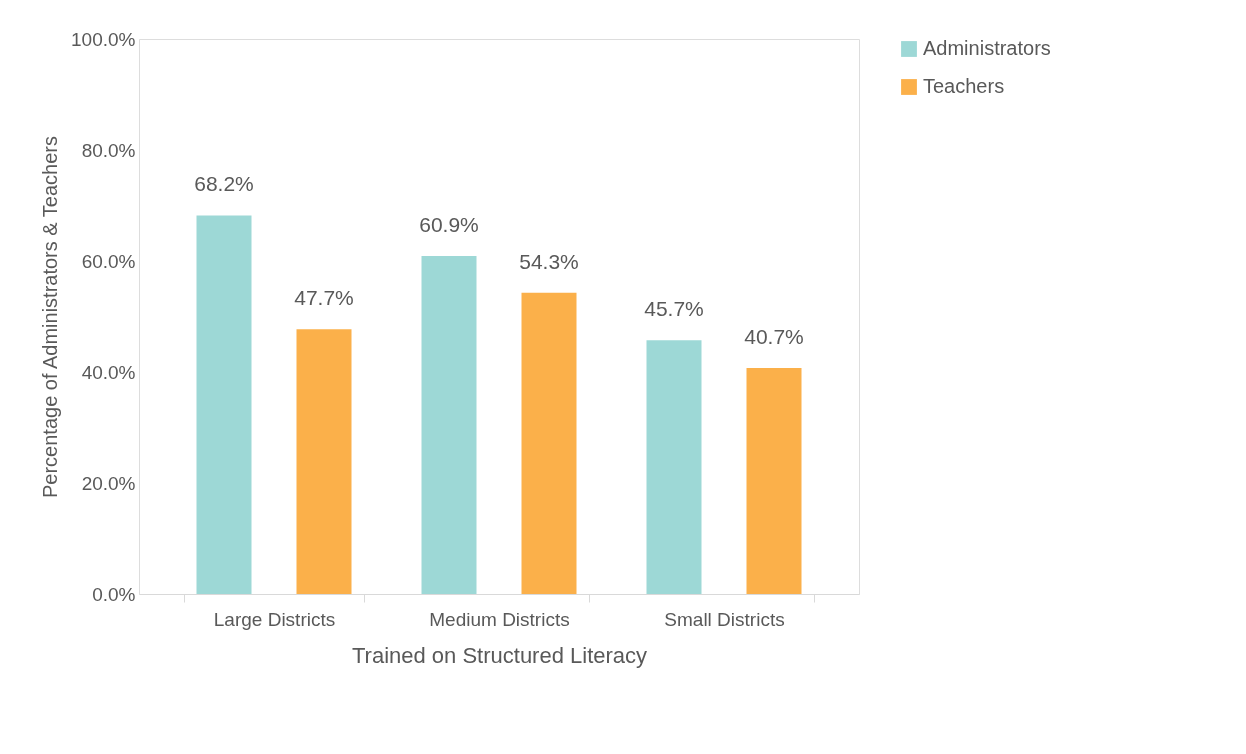 Image resolution: width=1246 pixels, height=754 pixels. What do you see at coordinates (499, 619) in the screenshot?
I see `x-tick-label: Medium Districts` at bounding box center [499, 619].